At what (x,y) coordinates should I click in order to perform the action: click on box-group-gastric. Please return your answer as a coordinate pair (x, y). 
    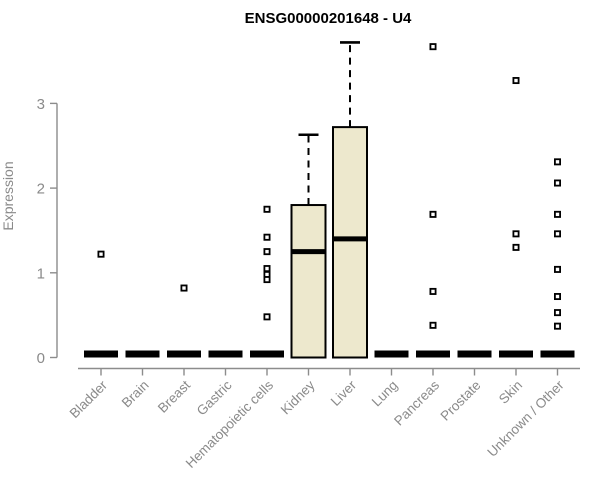
    Looking at the image, I should click on (225, 354).